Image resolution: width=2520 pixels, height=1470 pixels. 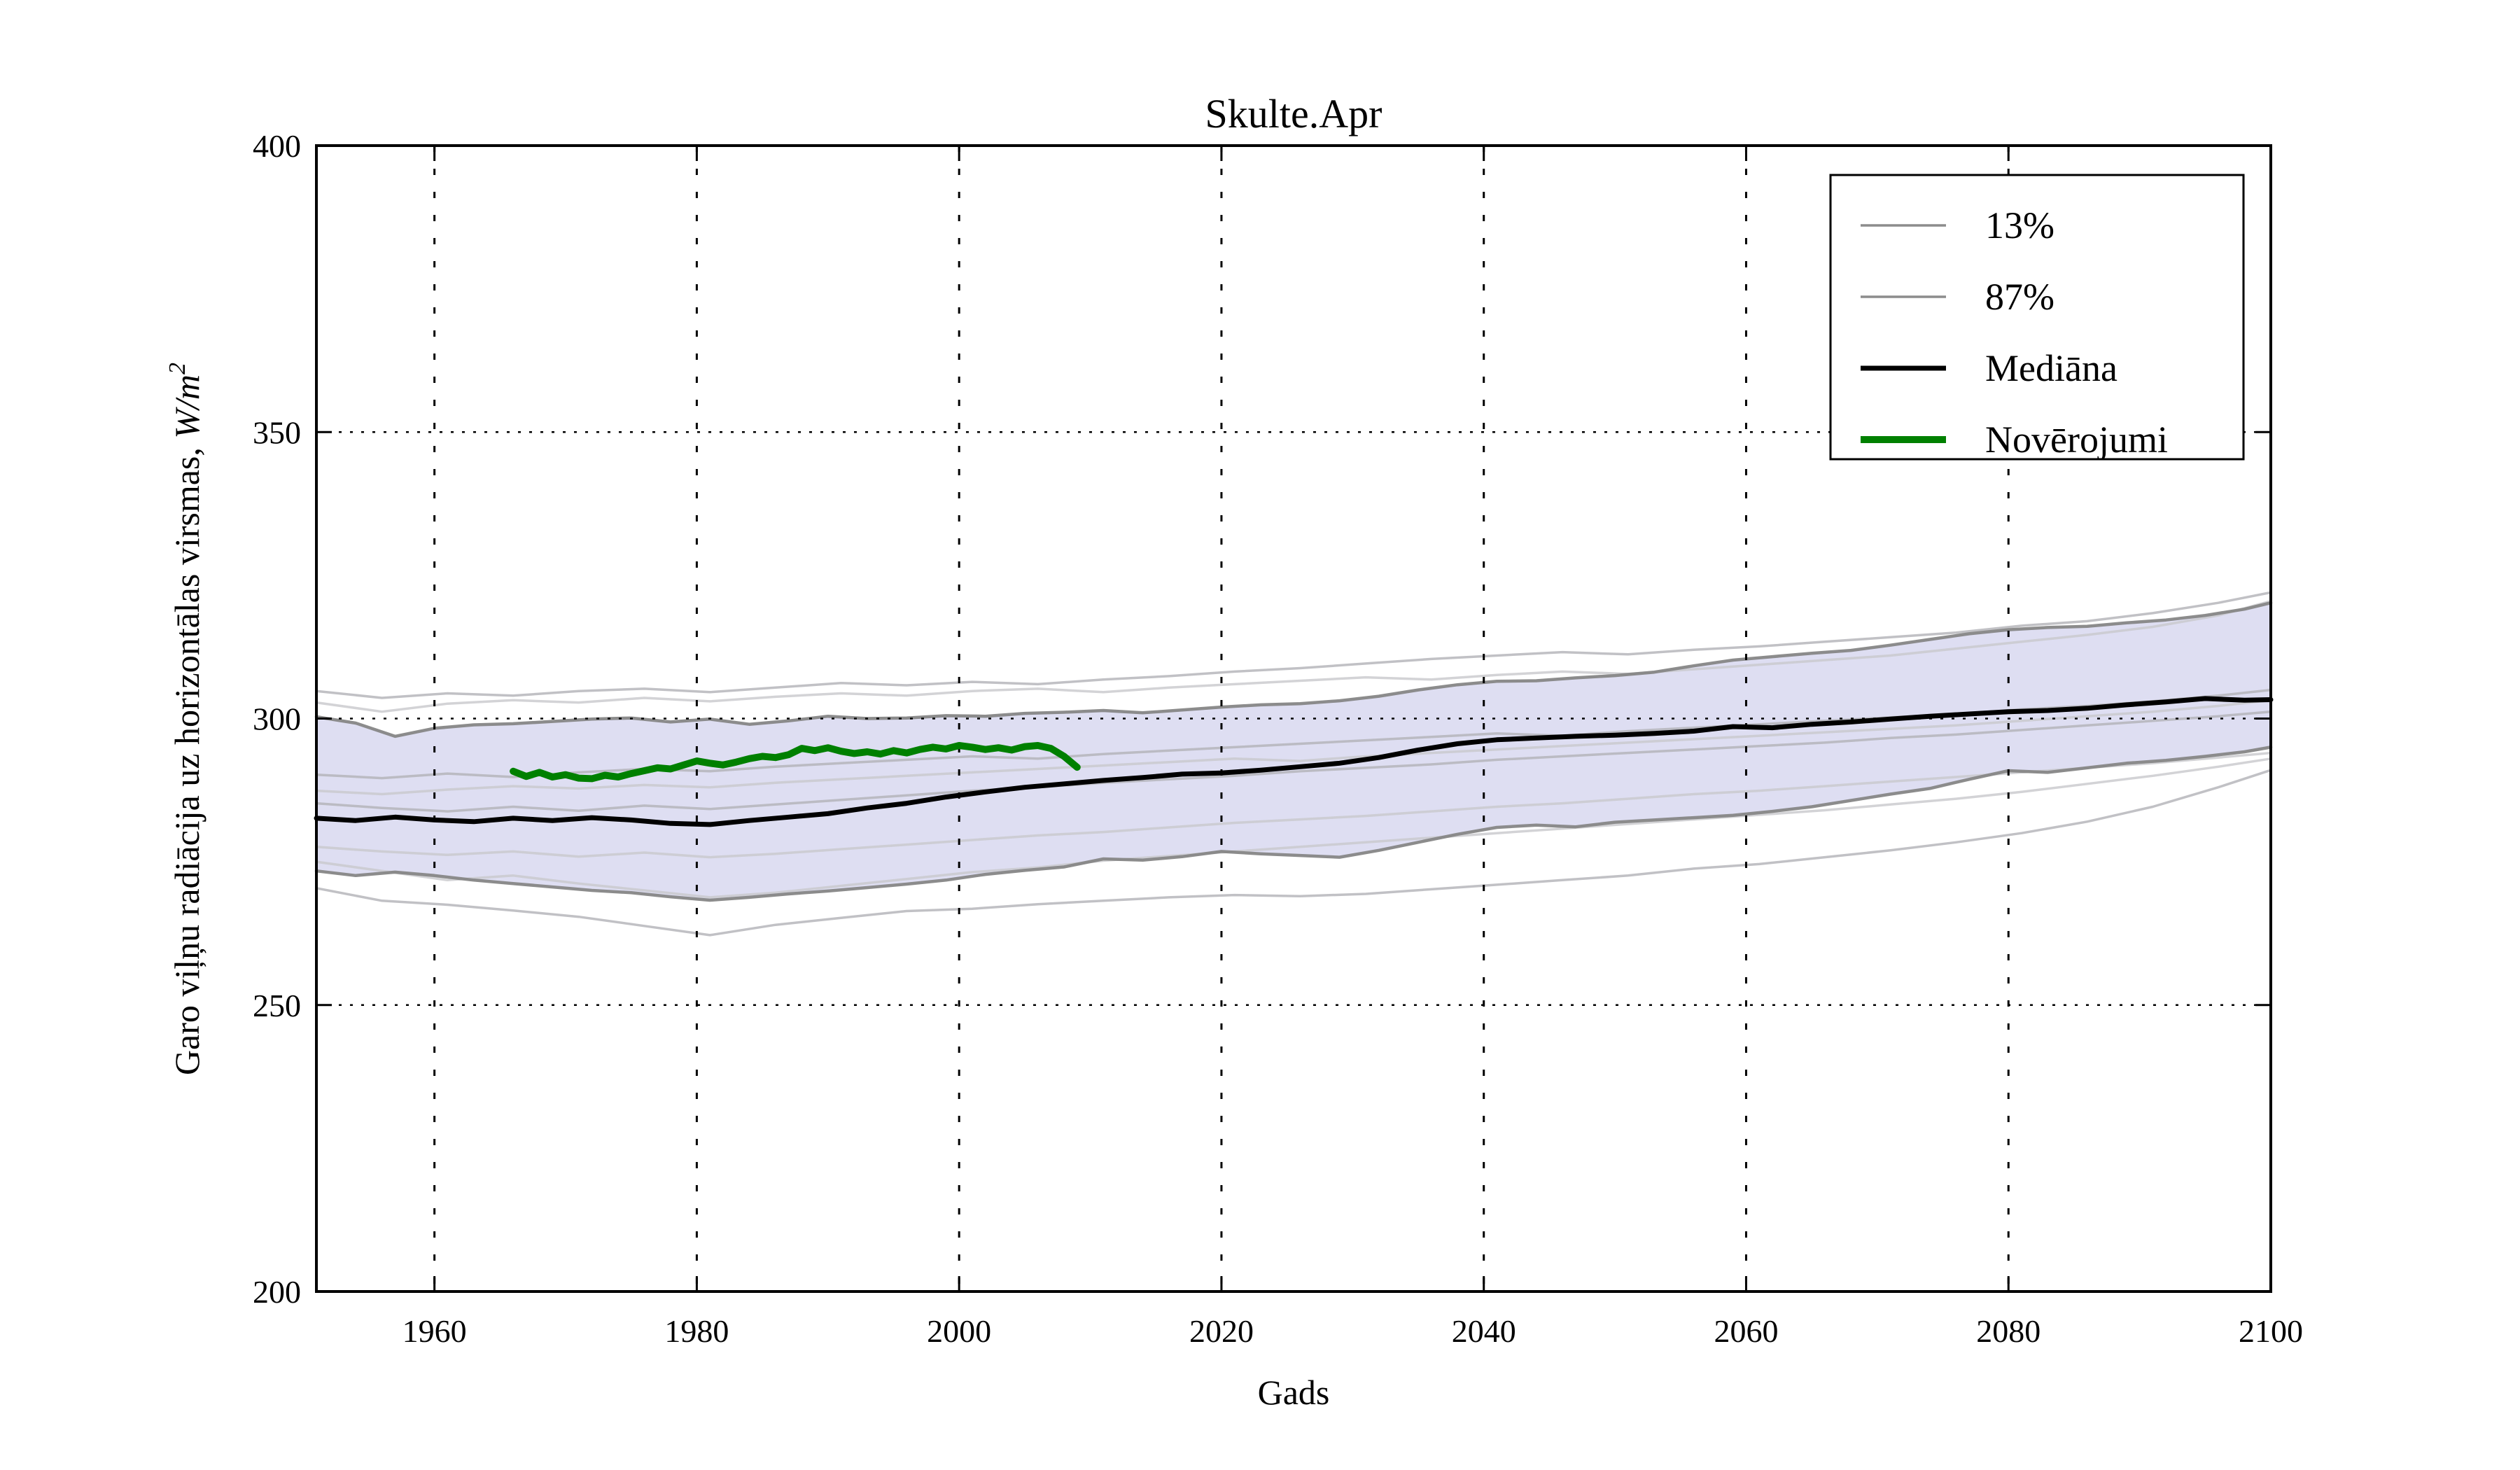 I want to click on legend-item-noverojumi: Novērojumi, so click(x=2014, y=440).